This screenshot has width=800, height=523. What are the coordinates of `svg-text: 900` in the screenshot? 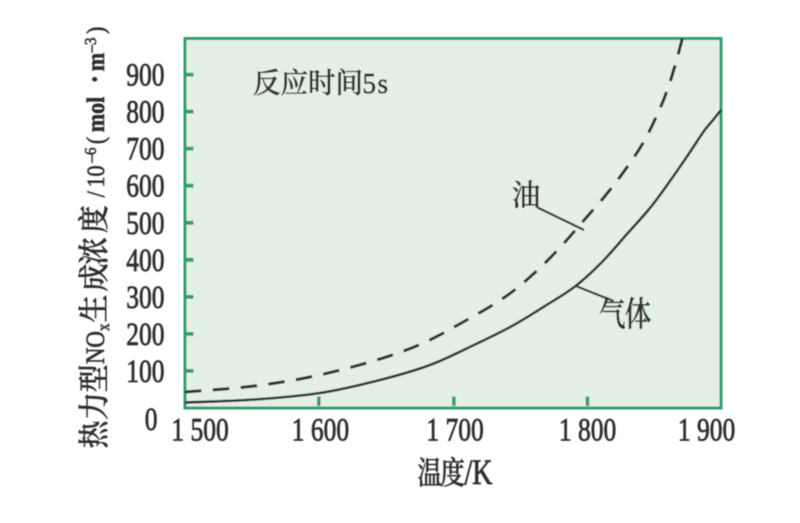 It's located at (145, 76).